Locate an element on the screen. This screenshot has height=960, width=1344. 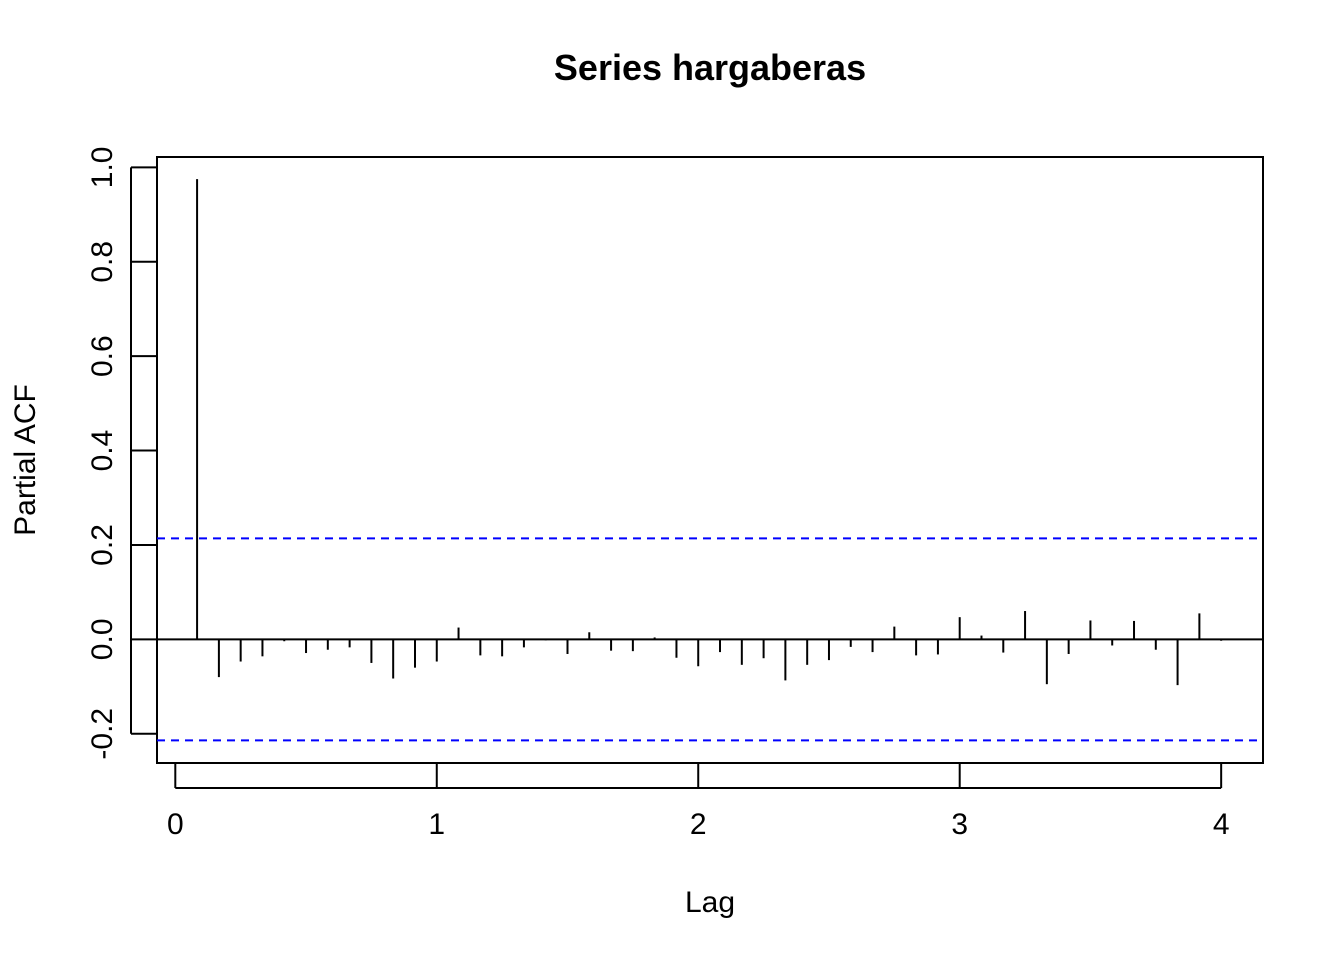
y-tick-label: 1.0 is located at coordinates (102, 168).